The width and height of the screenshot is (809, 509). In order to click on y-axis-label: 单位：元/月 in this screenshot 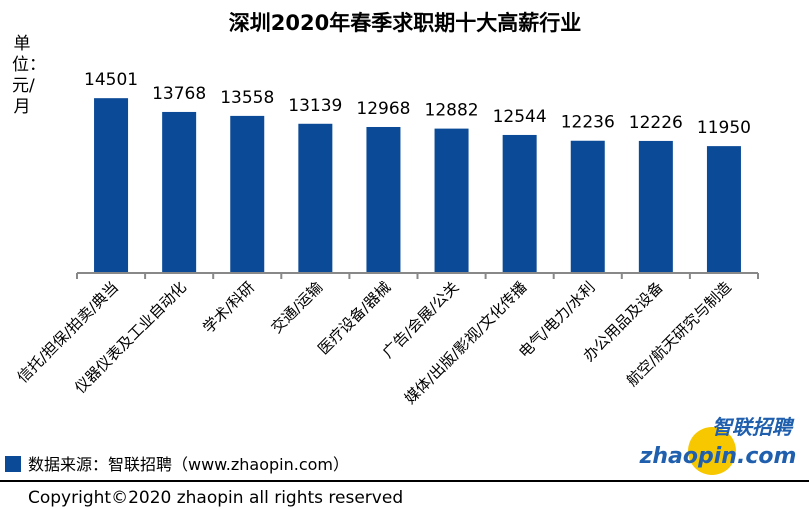, I will do `click(29, 75)`.